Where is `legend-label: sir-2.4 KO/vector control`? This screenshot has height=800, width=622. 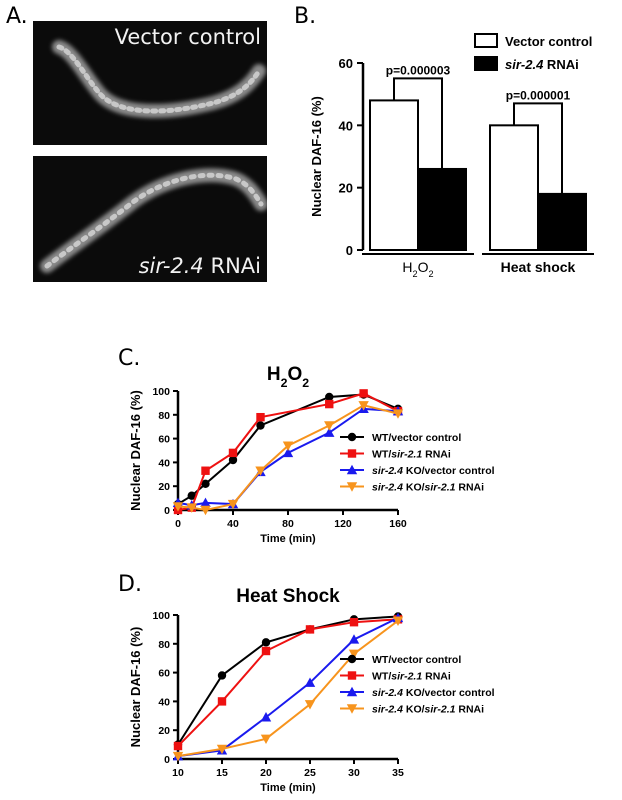
legend-label: sir-2.4 KO/vector control is located at coordinates (433, 693).